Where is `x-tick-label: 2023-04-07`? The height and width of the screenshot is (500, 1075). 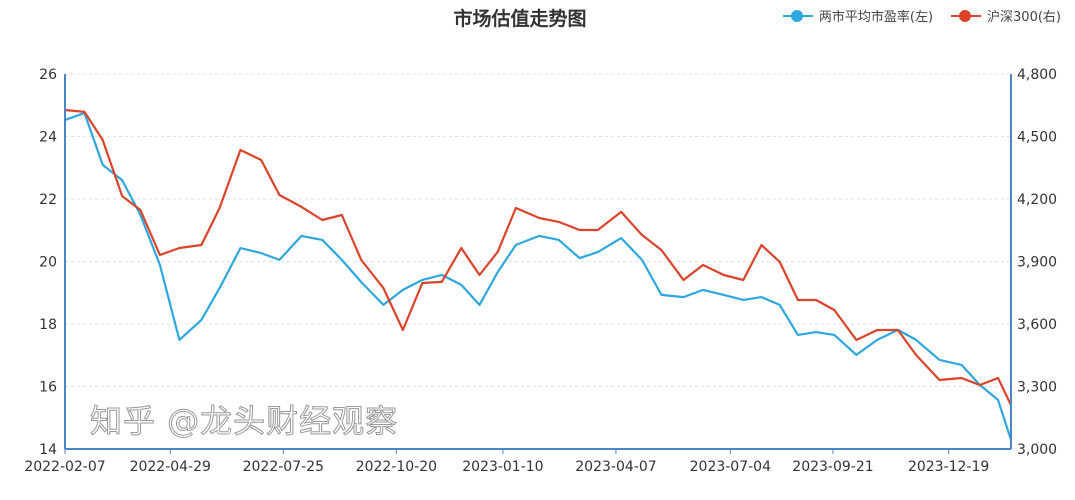
x-tick-label: 2023-04-07 is located at coordinates (615, 467).